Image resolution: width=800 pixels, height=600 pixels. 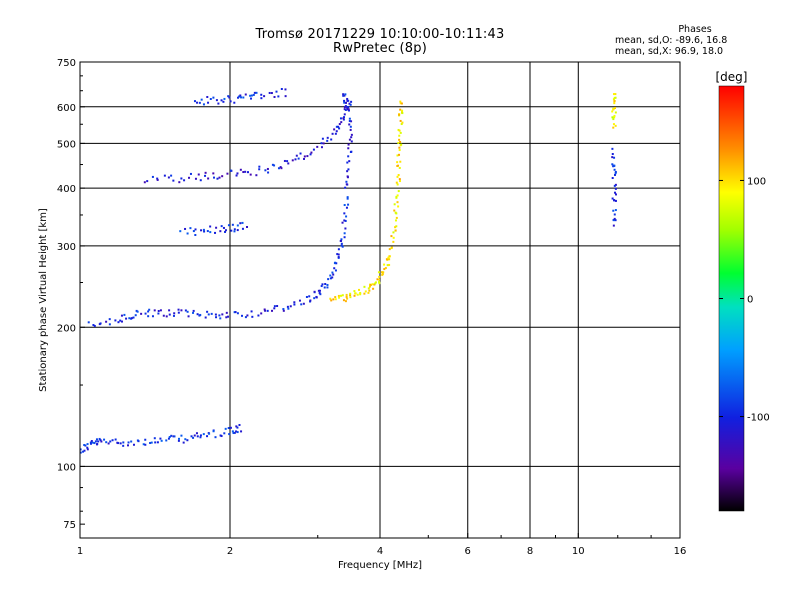 I want to click on y-tick-label: 400, so click(x=66, y=189).